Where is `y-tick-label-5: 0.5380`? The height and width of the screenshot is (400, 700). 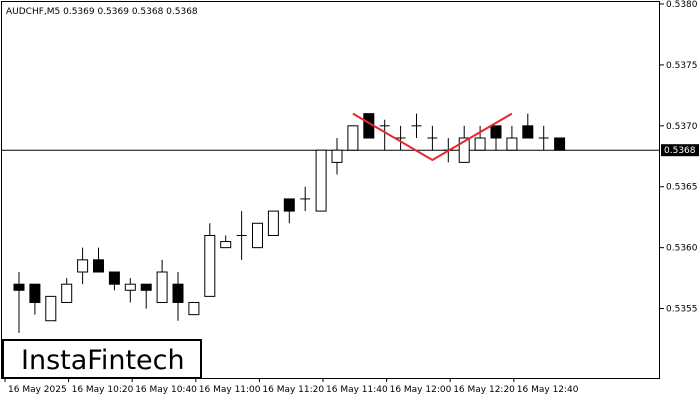 y-tick-label-5: 0.5380 is located at coordinates (682, 5).